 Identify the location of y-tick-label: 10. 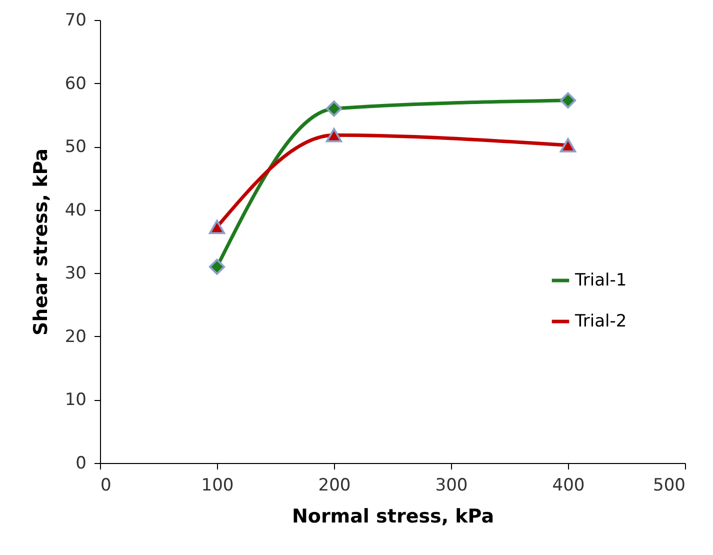
(75, 400).